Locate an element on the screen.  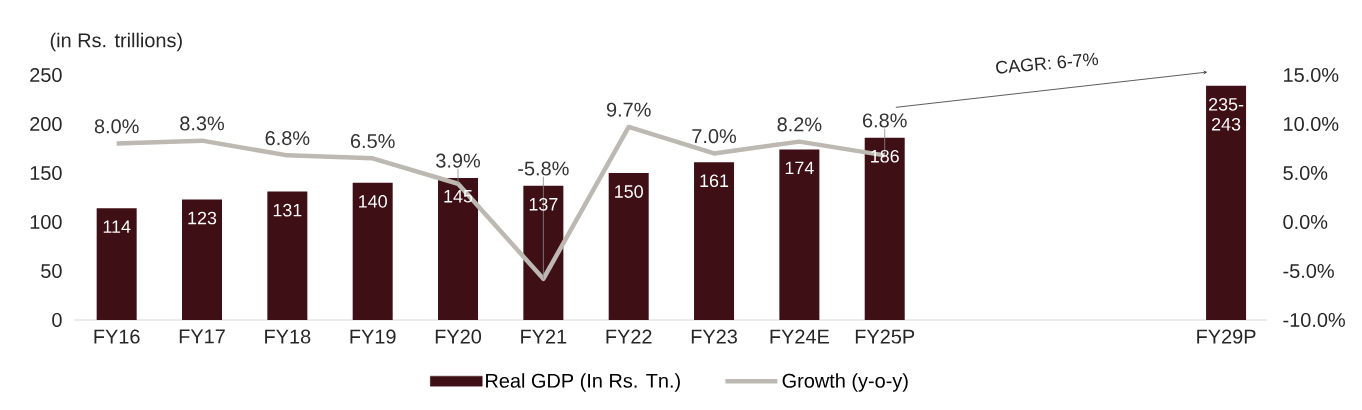
legend-label: Real GDP (In Rs. Tn.) is located at coordinates (583, 382).